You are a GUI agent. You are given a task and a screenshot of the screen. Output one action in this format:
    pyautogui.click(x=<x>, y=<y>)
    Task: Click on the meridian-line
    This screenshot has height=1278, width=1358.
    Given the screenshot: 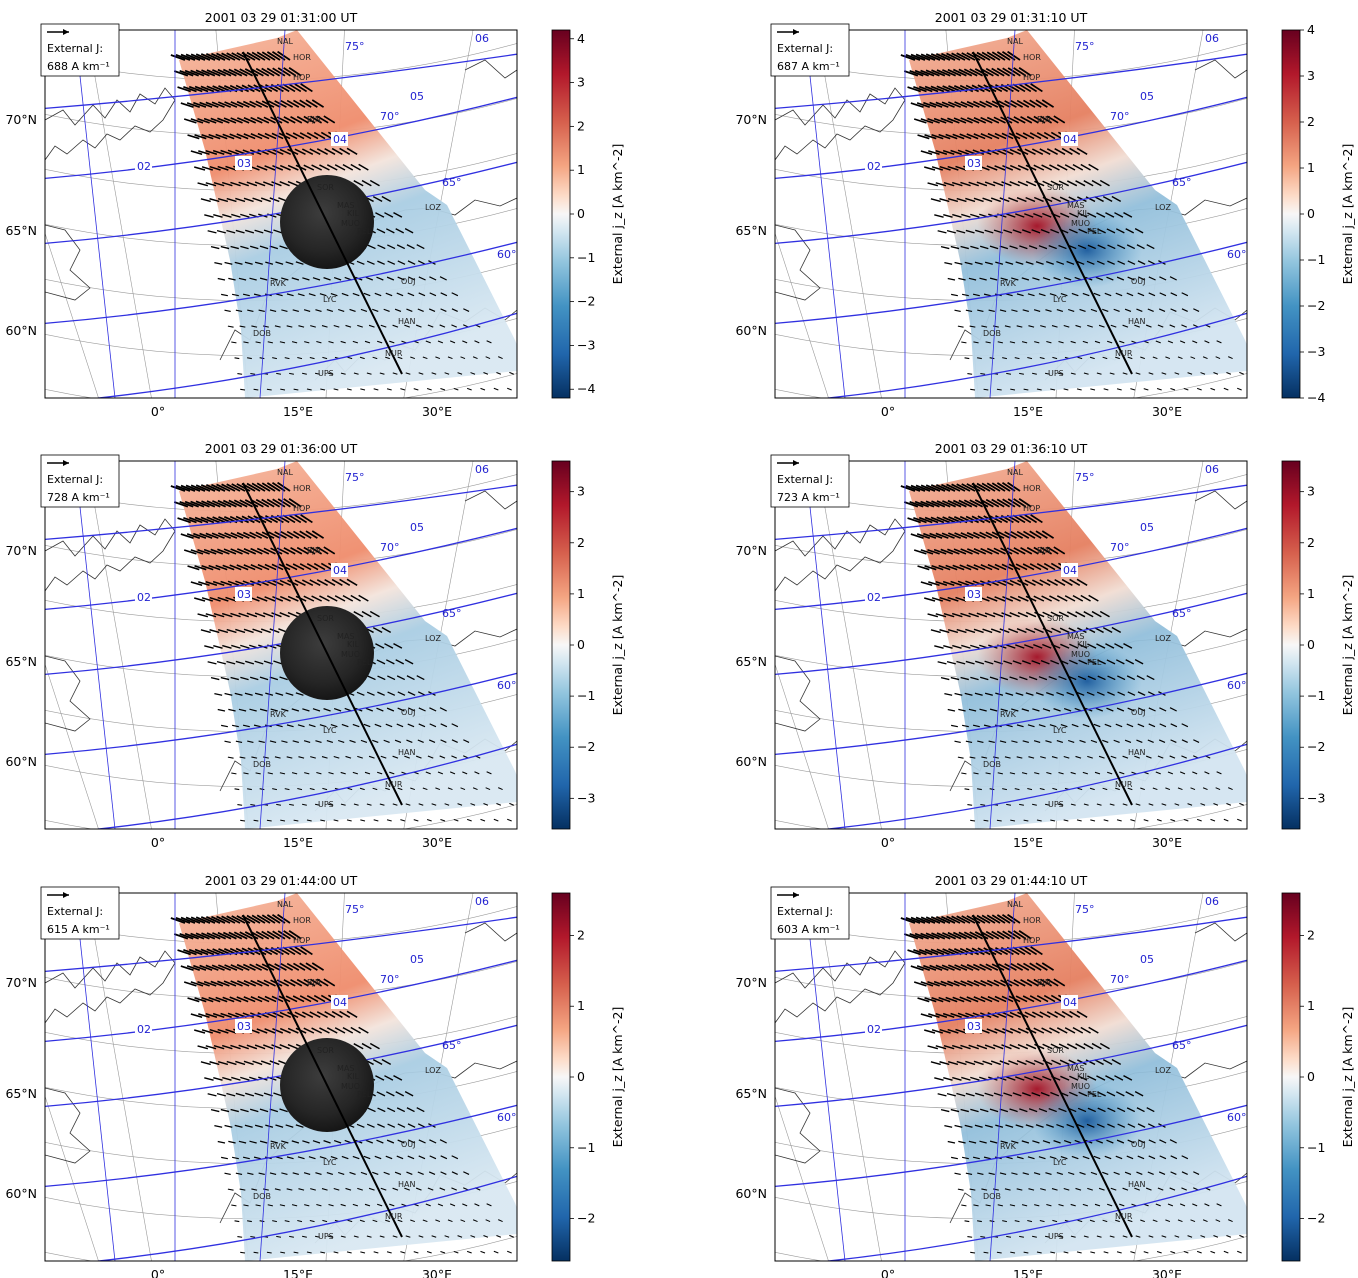 What is the action you would take?
    pyautogui.click(x=322, y=1076)
    